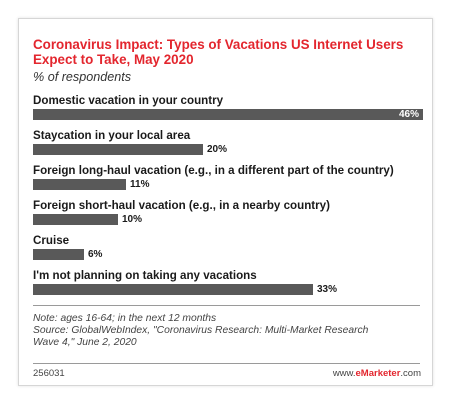  I want to click on bar-row: Domestic vacation in your country 46%, so click(228, 111).